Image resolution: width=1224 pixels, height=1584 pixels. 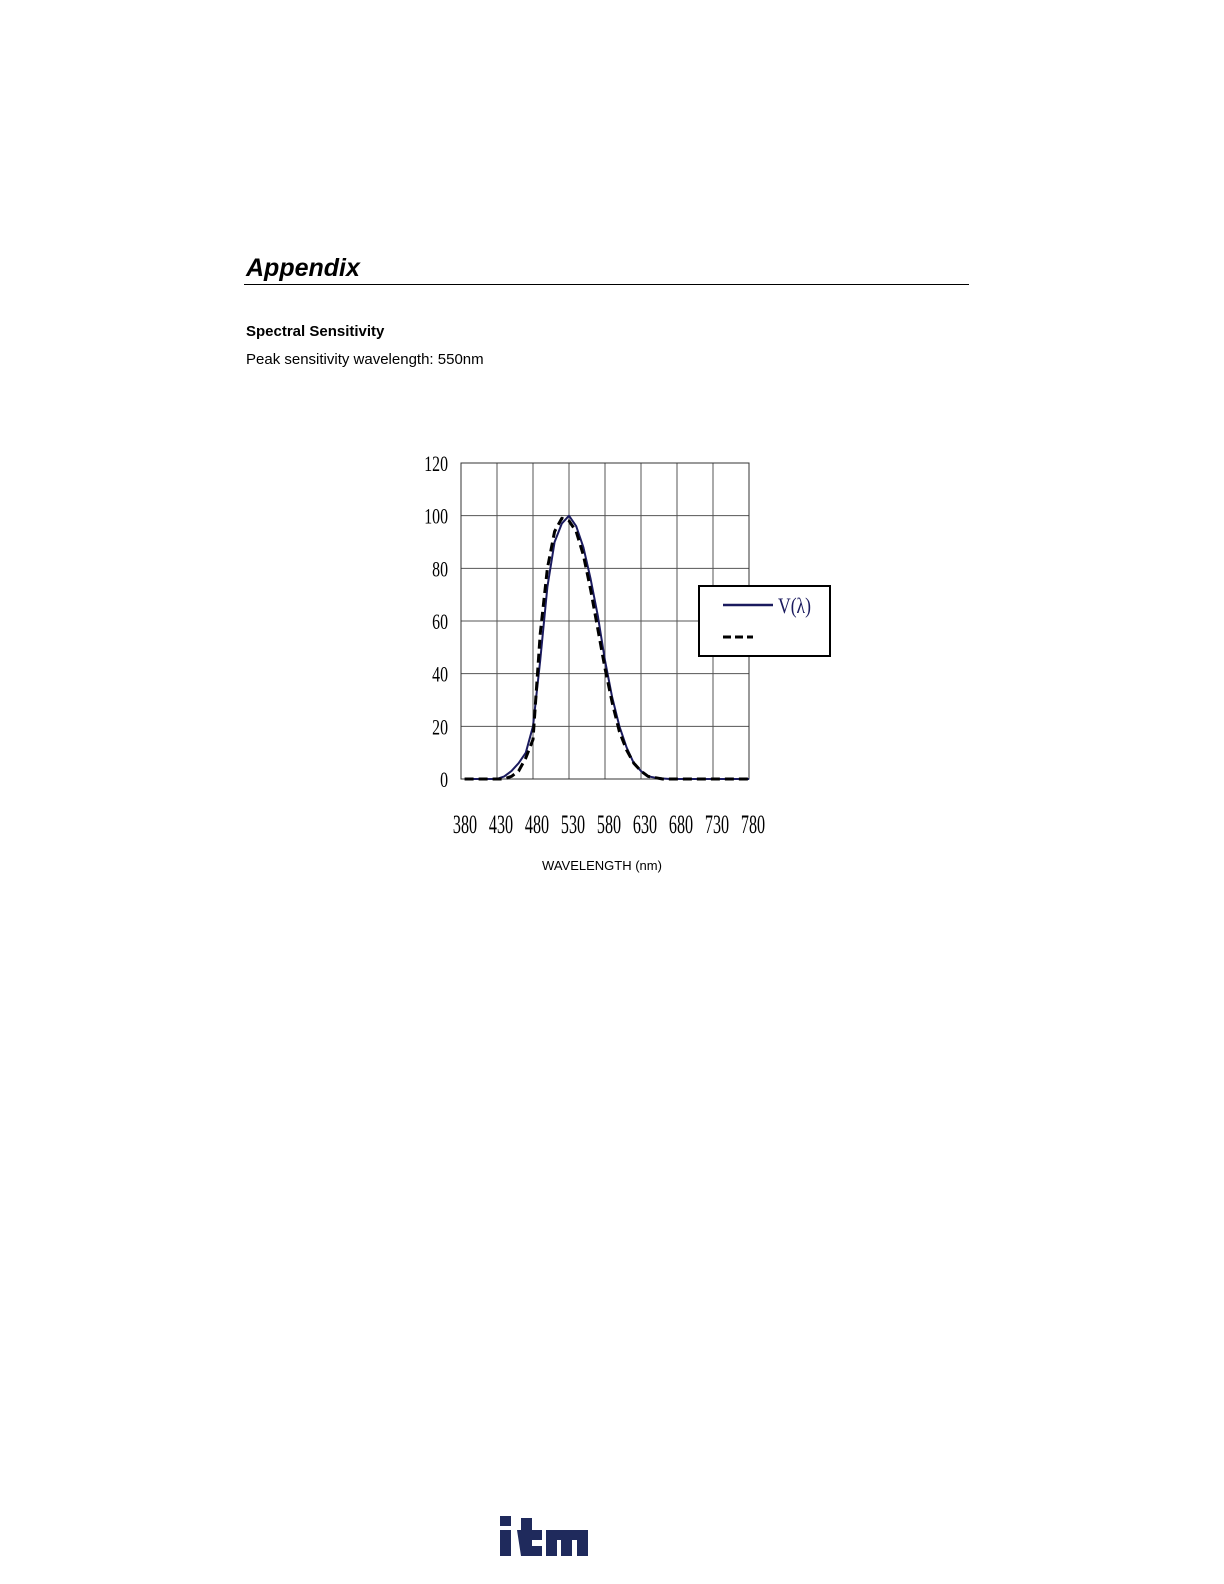 What do you see at coordinates (465, 824) in the screenshot?
I see `x-tick-label: 380` at bounding box center [465, 824].